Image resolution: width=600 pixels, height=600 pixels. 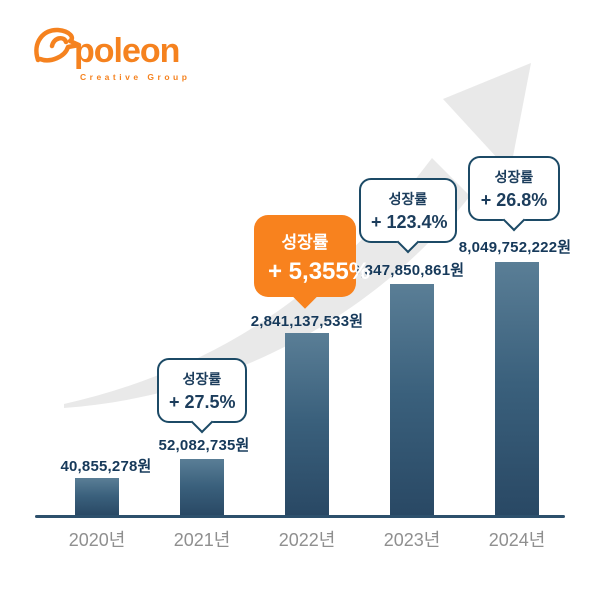 What do you see at coordinates (515, 247) in the screenshot?
I see `value-label-2024: 8,049,752,222원` at bounding box center [515, 247].